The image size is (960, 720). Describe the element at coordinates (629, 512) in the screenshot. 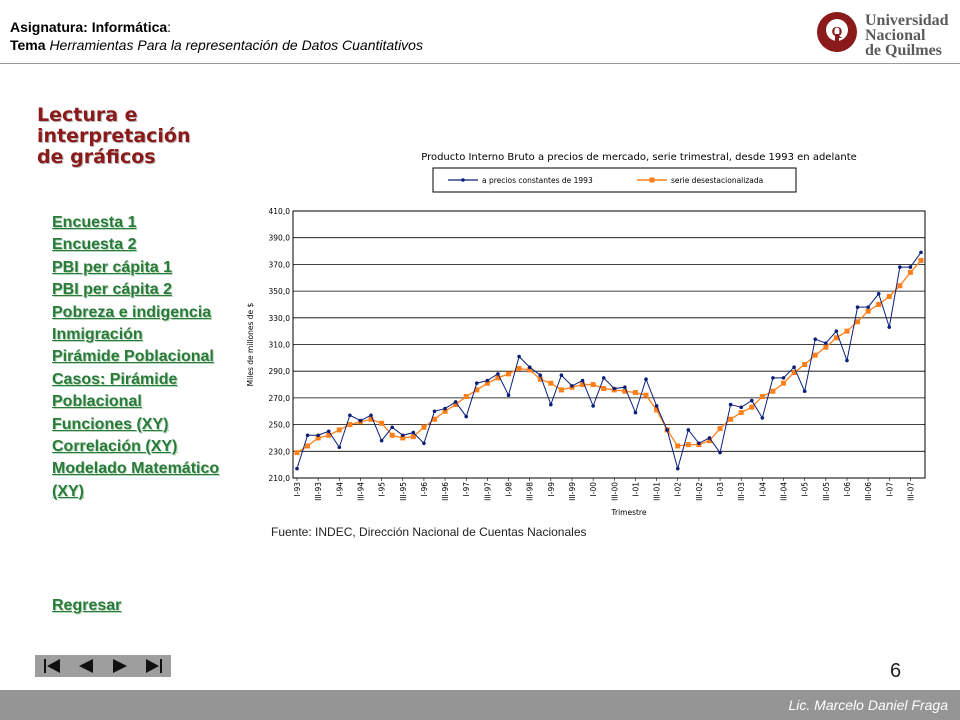

I see `x-axis-label: Trimestre` at that location.